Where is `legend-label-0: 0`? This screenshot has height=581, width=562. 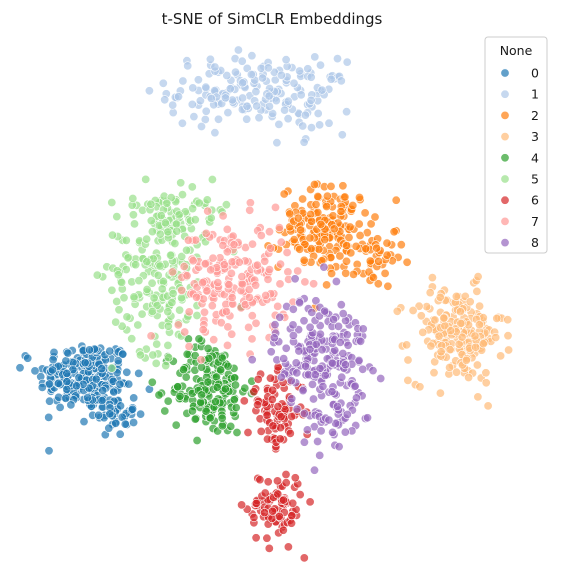
legend-label-0: 0 is located at coordinates (535, 73).